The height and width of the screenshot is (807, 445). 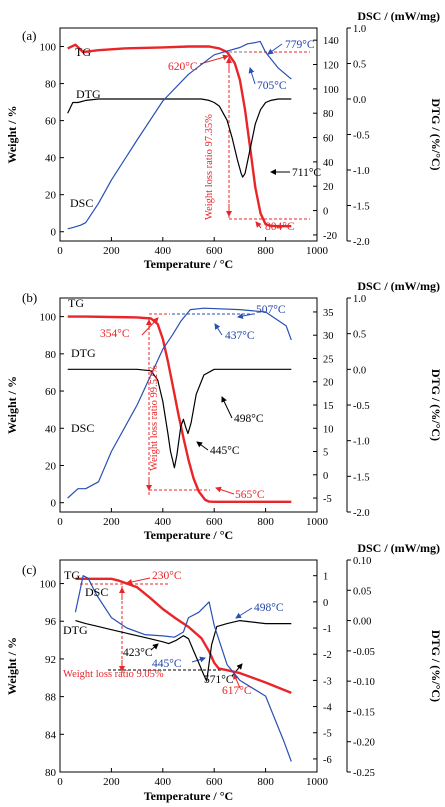 What do you see at coordinates (50, 660) in the screenshot?
I see `weight-tick-label: 92` at bounding box center [50, 660].